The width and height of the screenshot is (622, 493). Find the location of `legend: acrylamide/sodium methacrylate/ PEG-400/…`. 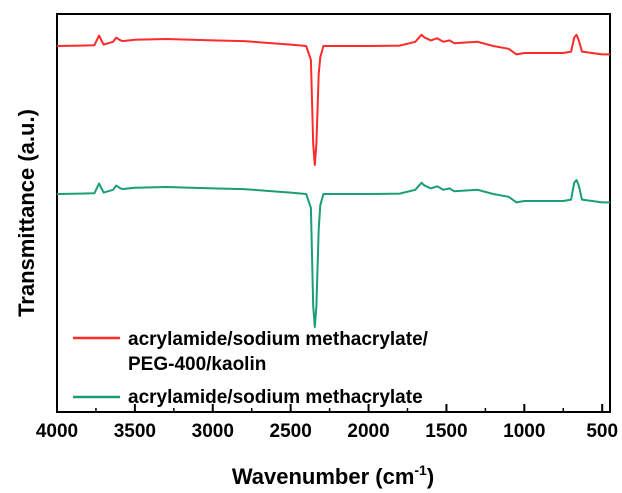

legend: acrylamide/sodium methacrylate/ PEG-400/… is located at coordinates (251, 368).